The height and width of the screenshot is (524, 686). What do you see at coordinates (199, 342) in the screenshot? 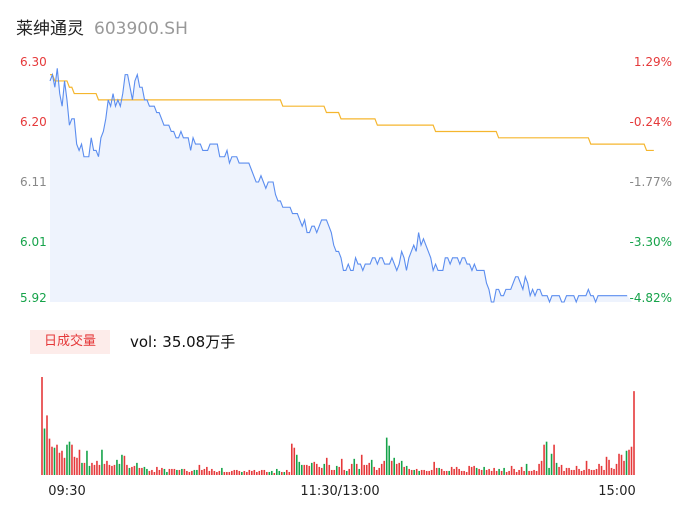
I see `volume-value: 35.08万手` at bounding box center [199, 342].